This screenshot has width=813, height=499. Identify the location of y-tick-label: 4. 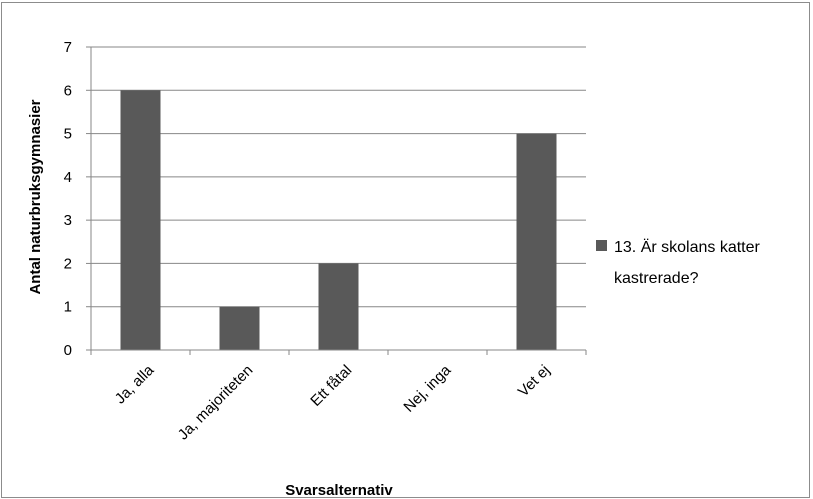
(68, 177).